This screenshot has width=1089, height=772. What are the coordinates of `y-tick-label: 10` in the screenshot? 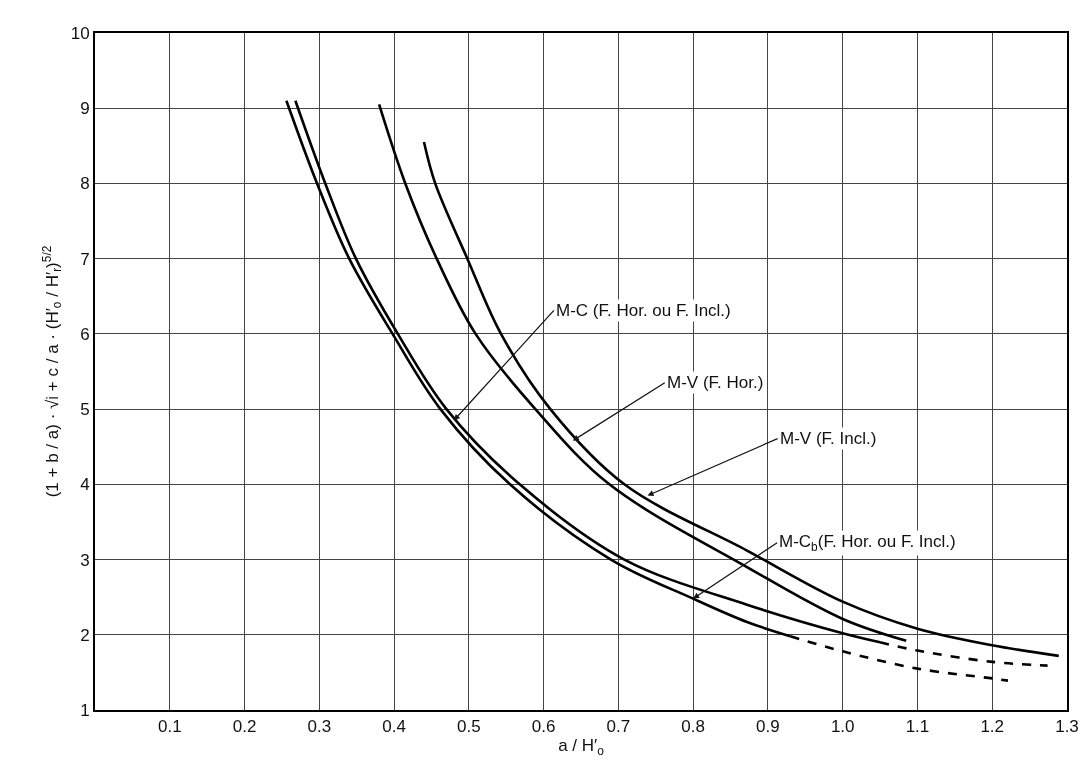 It's located at (80, 33).